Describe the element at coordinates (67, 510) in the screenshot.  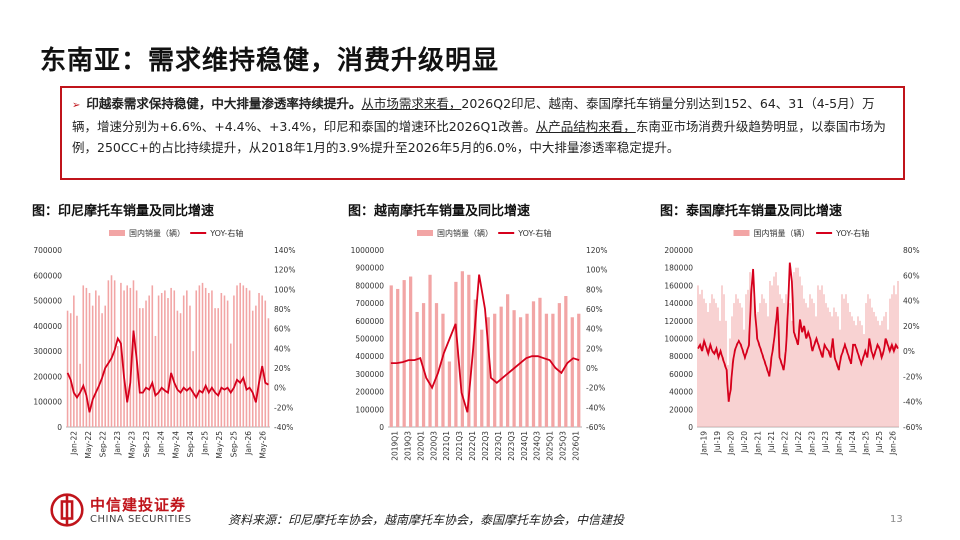
I see `citic-logo-icon` at that location.